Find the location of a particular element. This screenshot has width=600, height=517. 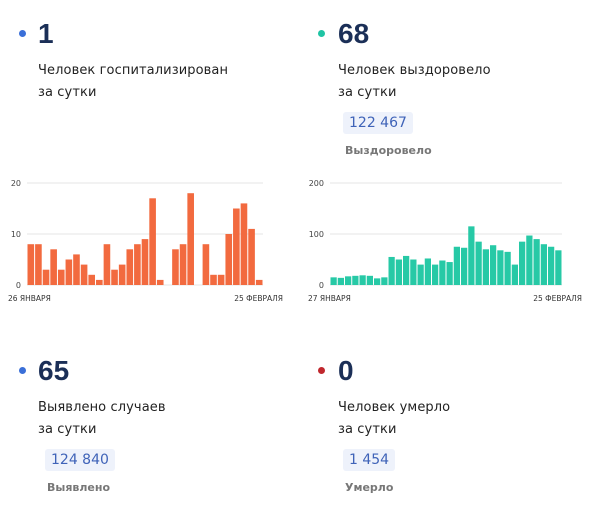

y-tick-label: 10 is located at coordinates (16, 234).